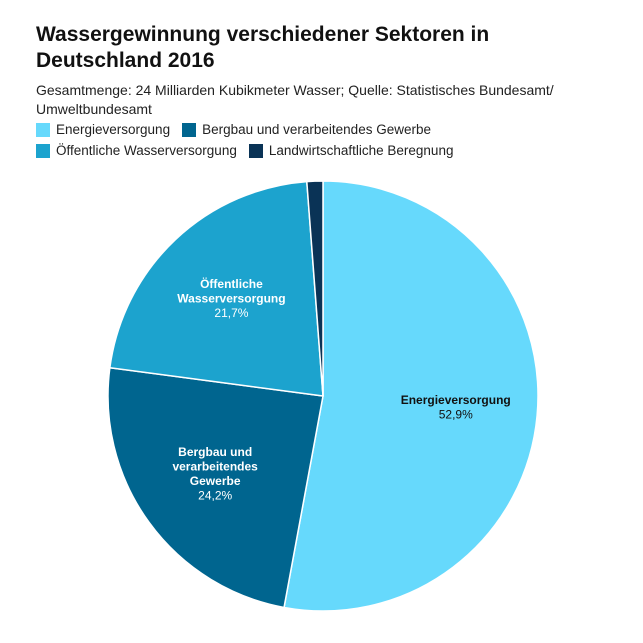 Image resolution: width=643 pixels, height=643 pixels. I want to click on slice-name-label: Bergbau und, so click(215, 452).